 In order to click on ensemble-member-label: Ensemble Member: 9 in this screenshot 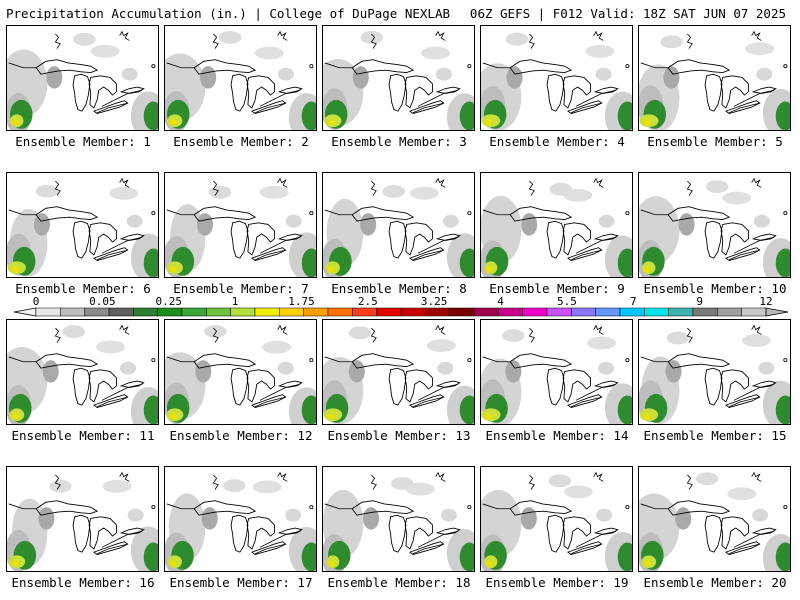, I will do `click(557, 288)`.